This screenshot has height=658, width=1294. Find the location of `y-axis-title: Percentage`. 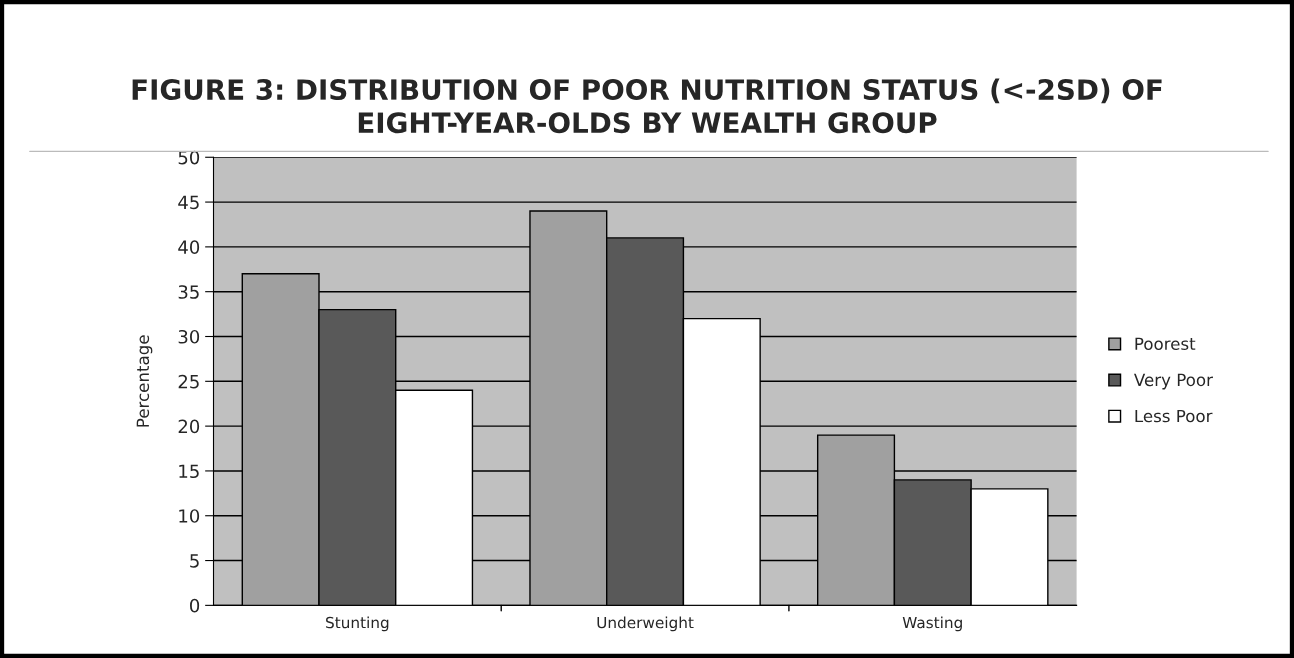

y-axis-title: Percentage is located at coordinates (144, 381).